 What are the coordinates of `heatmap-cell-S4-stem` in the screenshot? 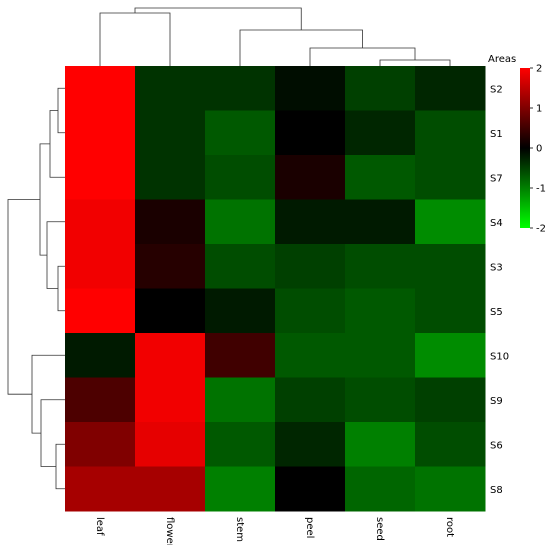 It's located at (240, 222).